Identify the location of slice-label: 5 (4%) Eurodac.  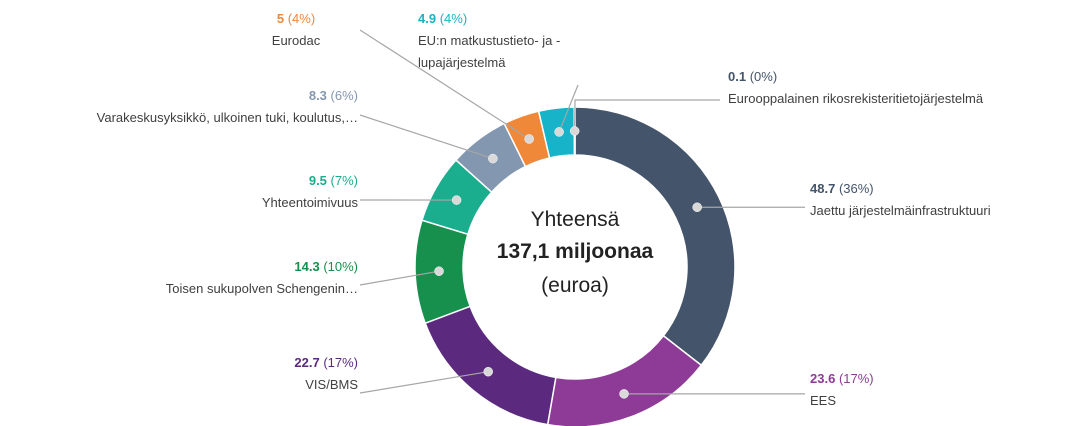
(296, 30).